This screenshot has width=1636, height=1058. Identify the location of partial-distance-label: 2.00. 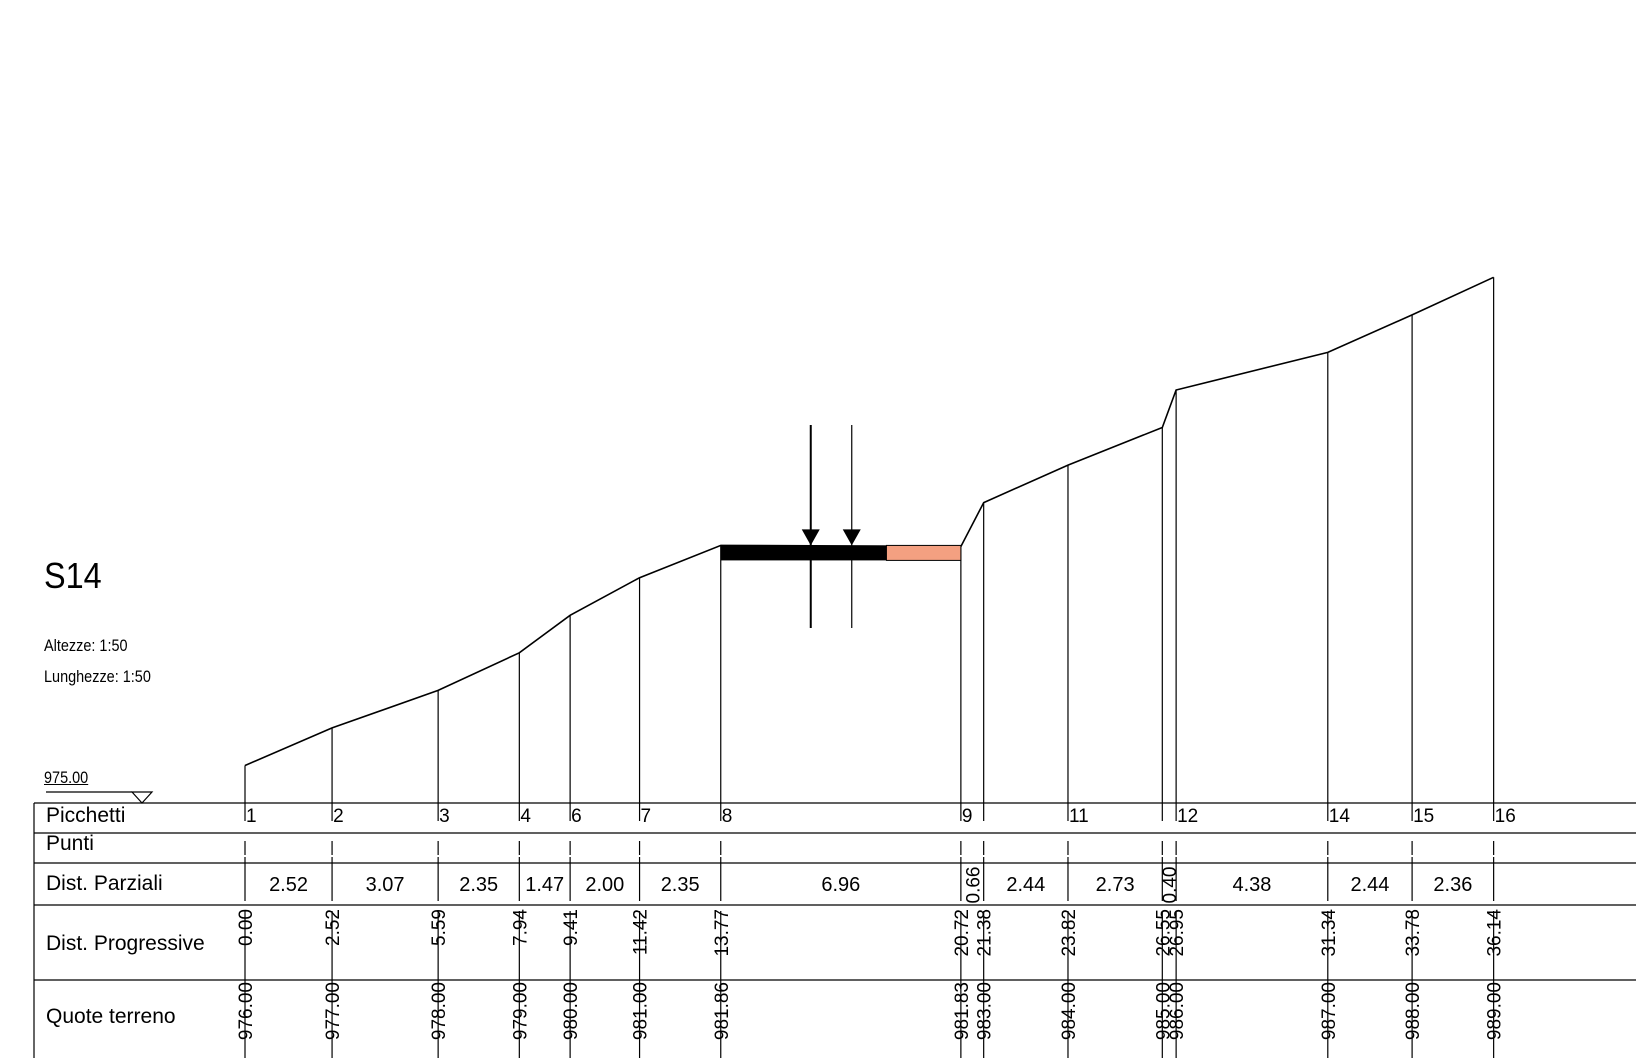
(604, 885).